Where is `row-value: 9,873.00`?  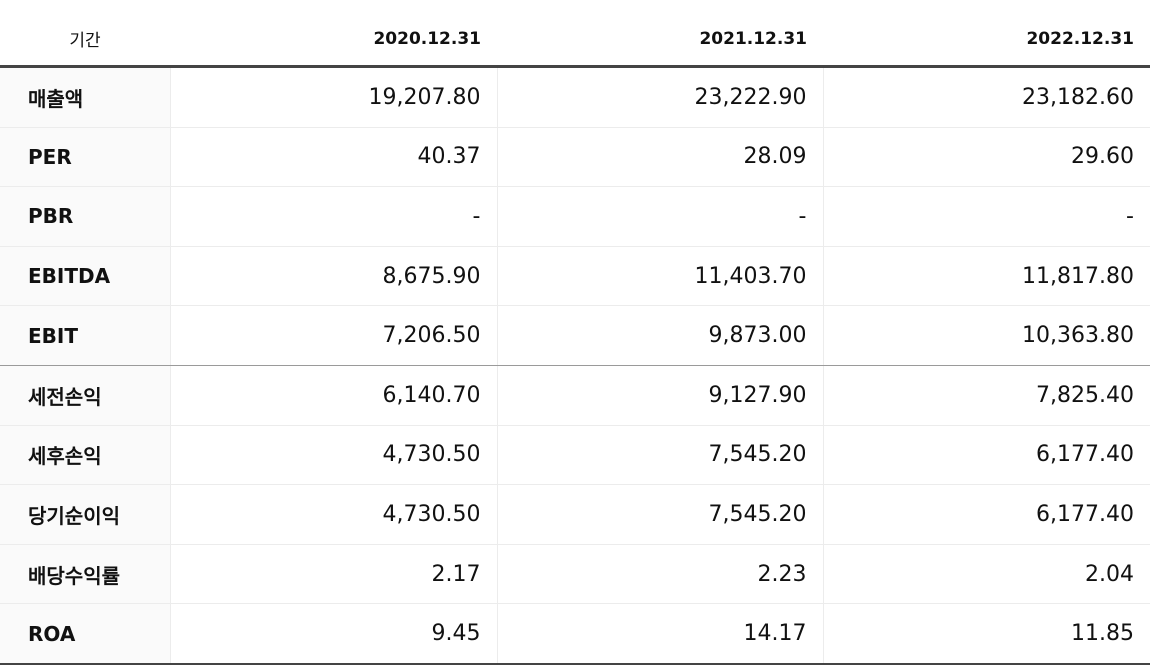 row-value: 9,873.00 is located at coordinates (660, 335).